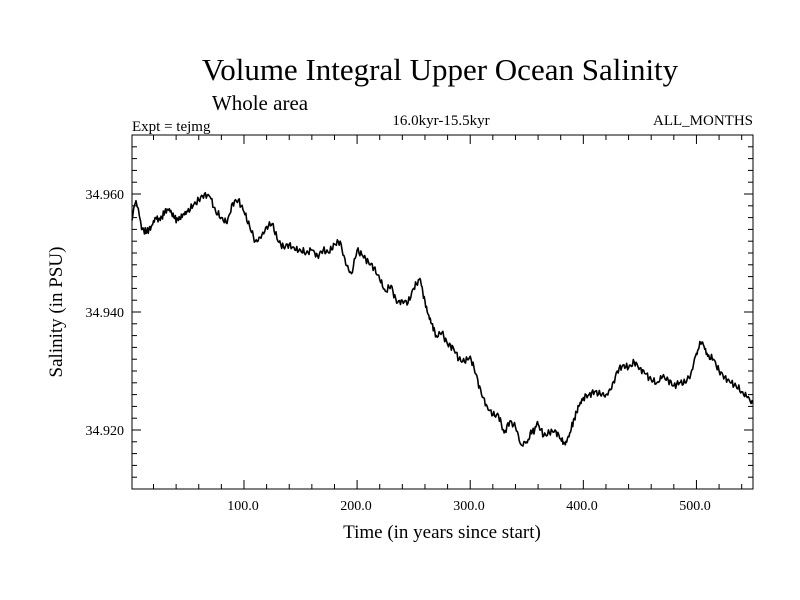  Describe the element at coordinates (582, 506) in the screenshot. I see `x-tick-label-400: 400.0` at that location.